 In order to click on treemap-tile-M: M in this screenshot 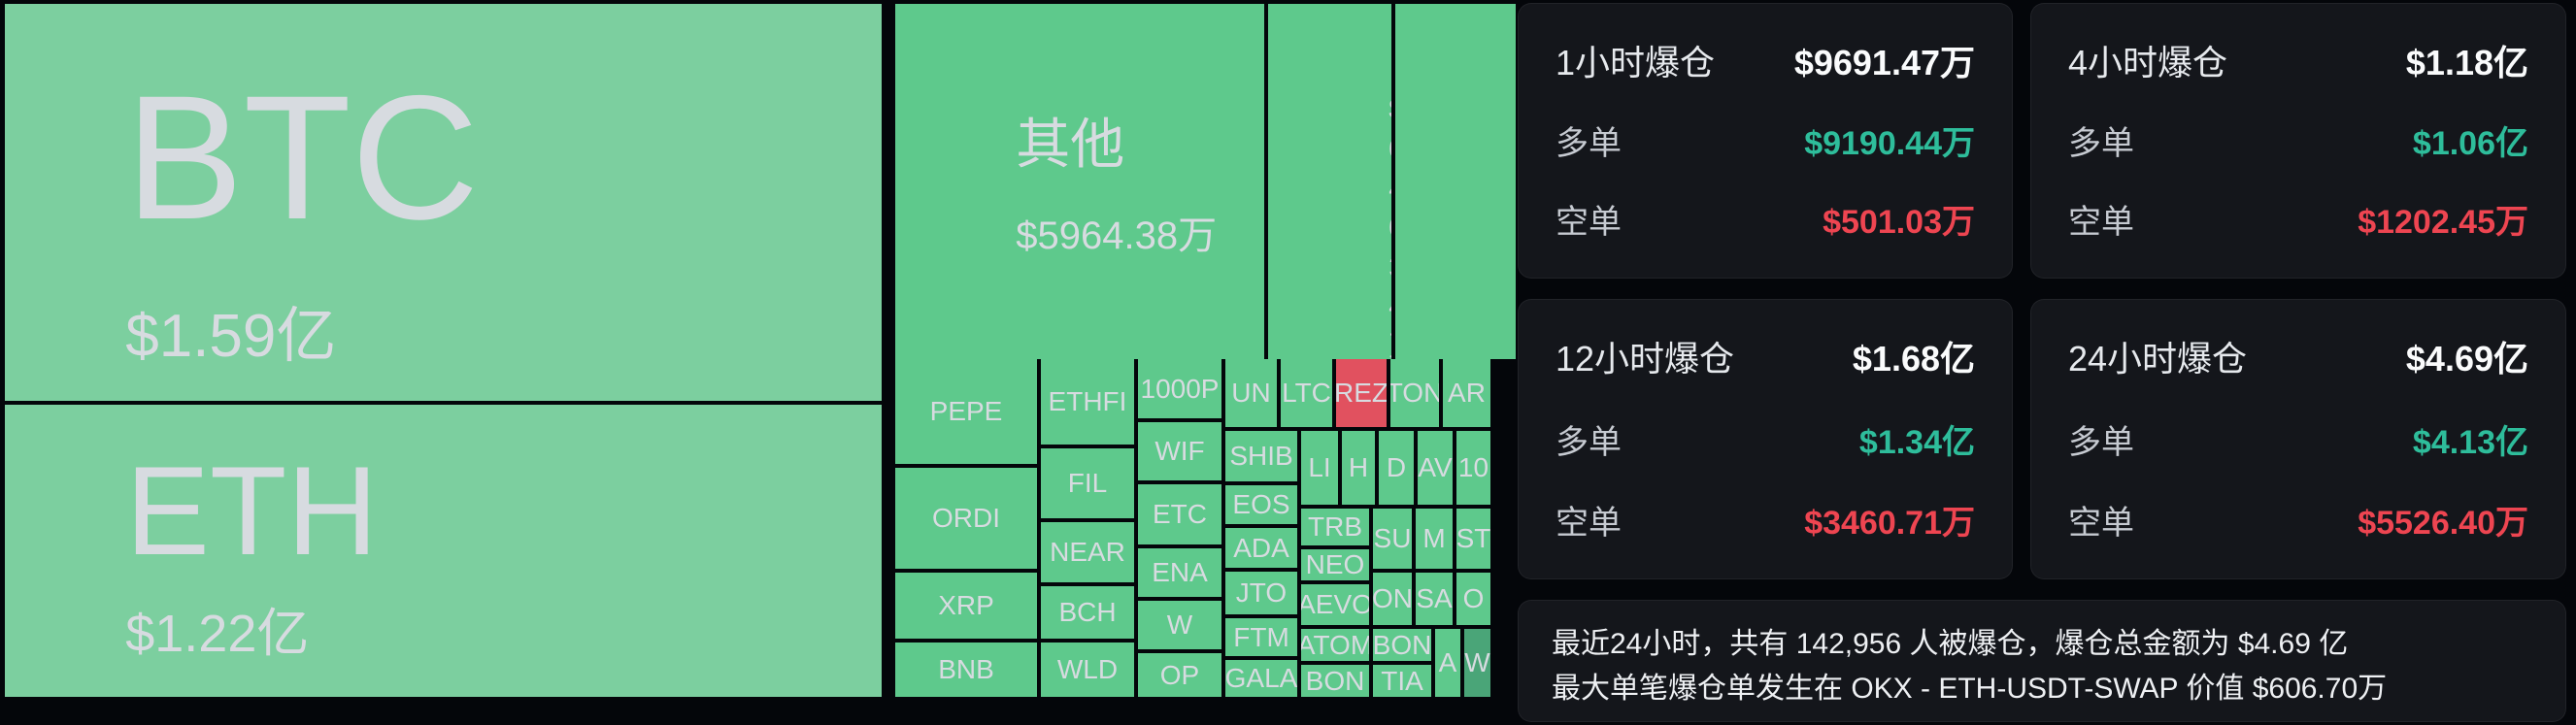, I will do `click(1435, 539)`.